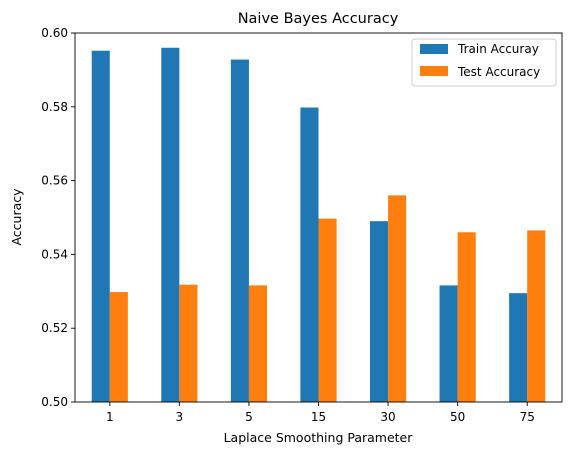 The width and height of the screenshot is (576, 455). I want to click on y-tick-label: 0.56, so click(54, 181).